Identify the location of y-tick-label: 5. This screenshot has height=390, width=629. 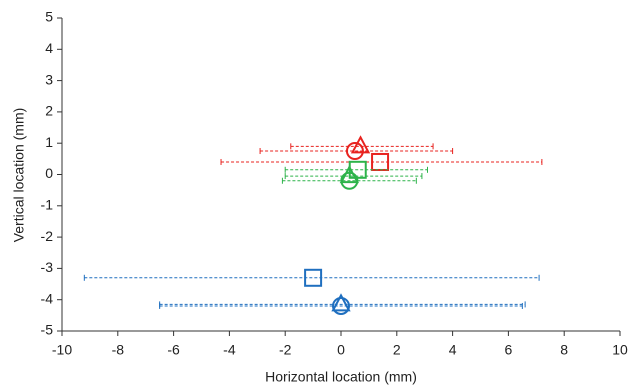
(49, 17).